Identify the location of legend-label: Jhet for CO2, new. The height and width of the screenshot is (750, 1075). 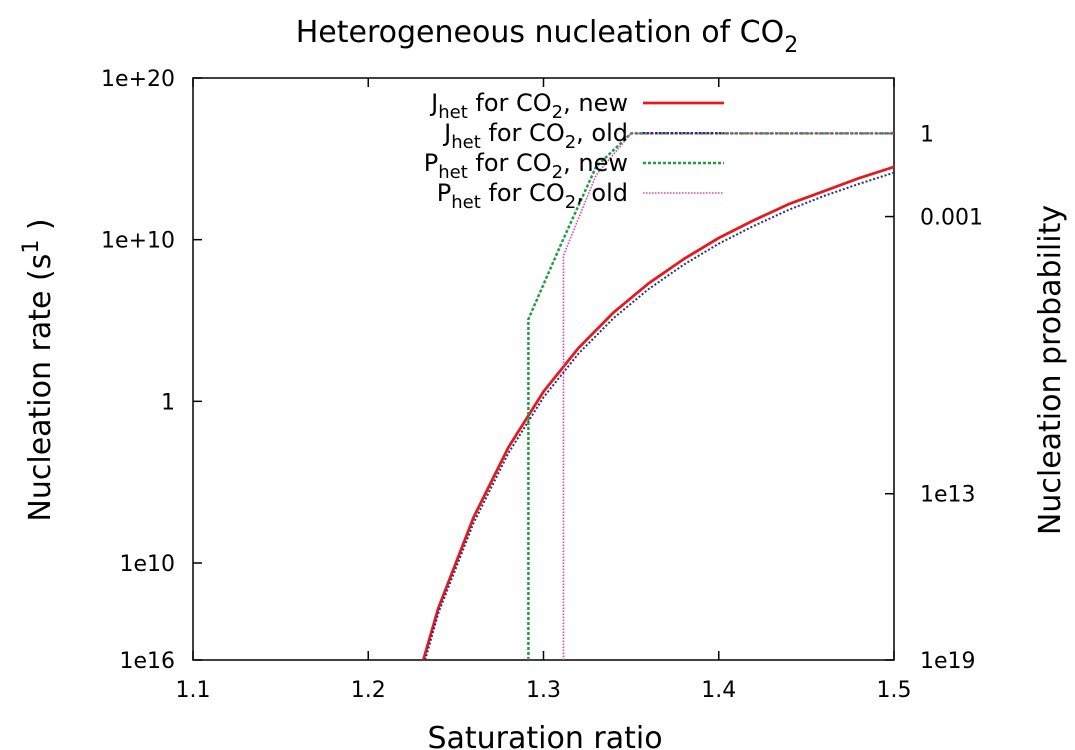
(528, 106).